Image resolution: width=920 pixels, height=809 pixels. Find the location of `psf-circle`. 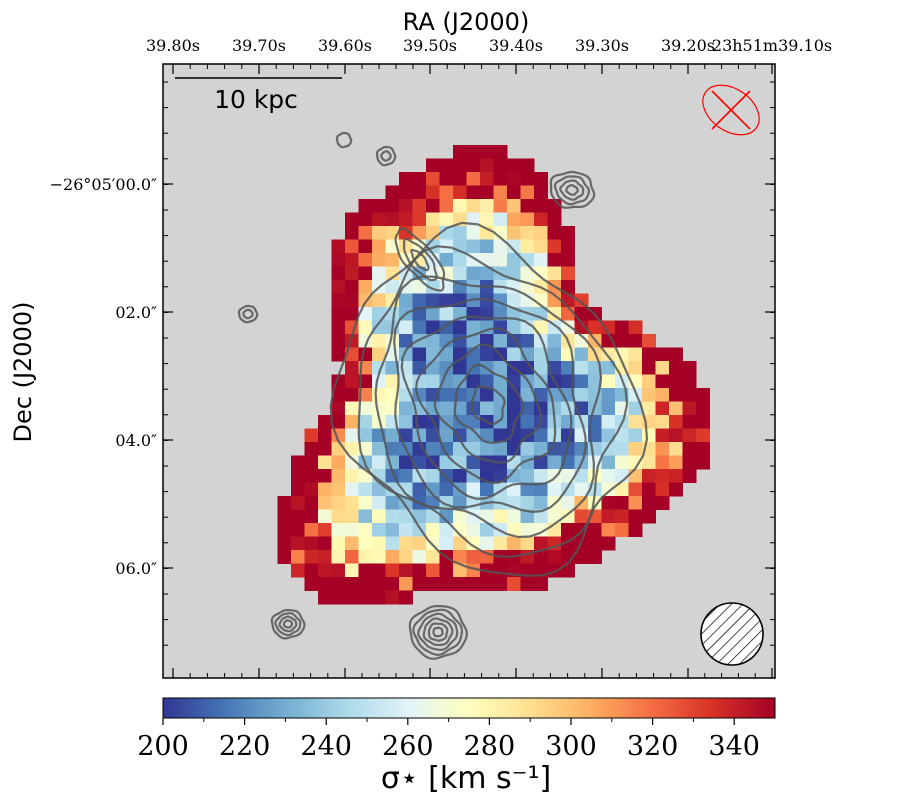

psf-circle is located at coordinates (732, 634).